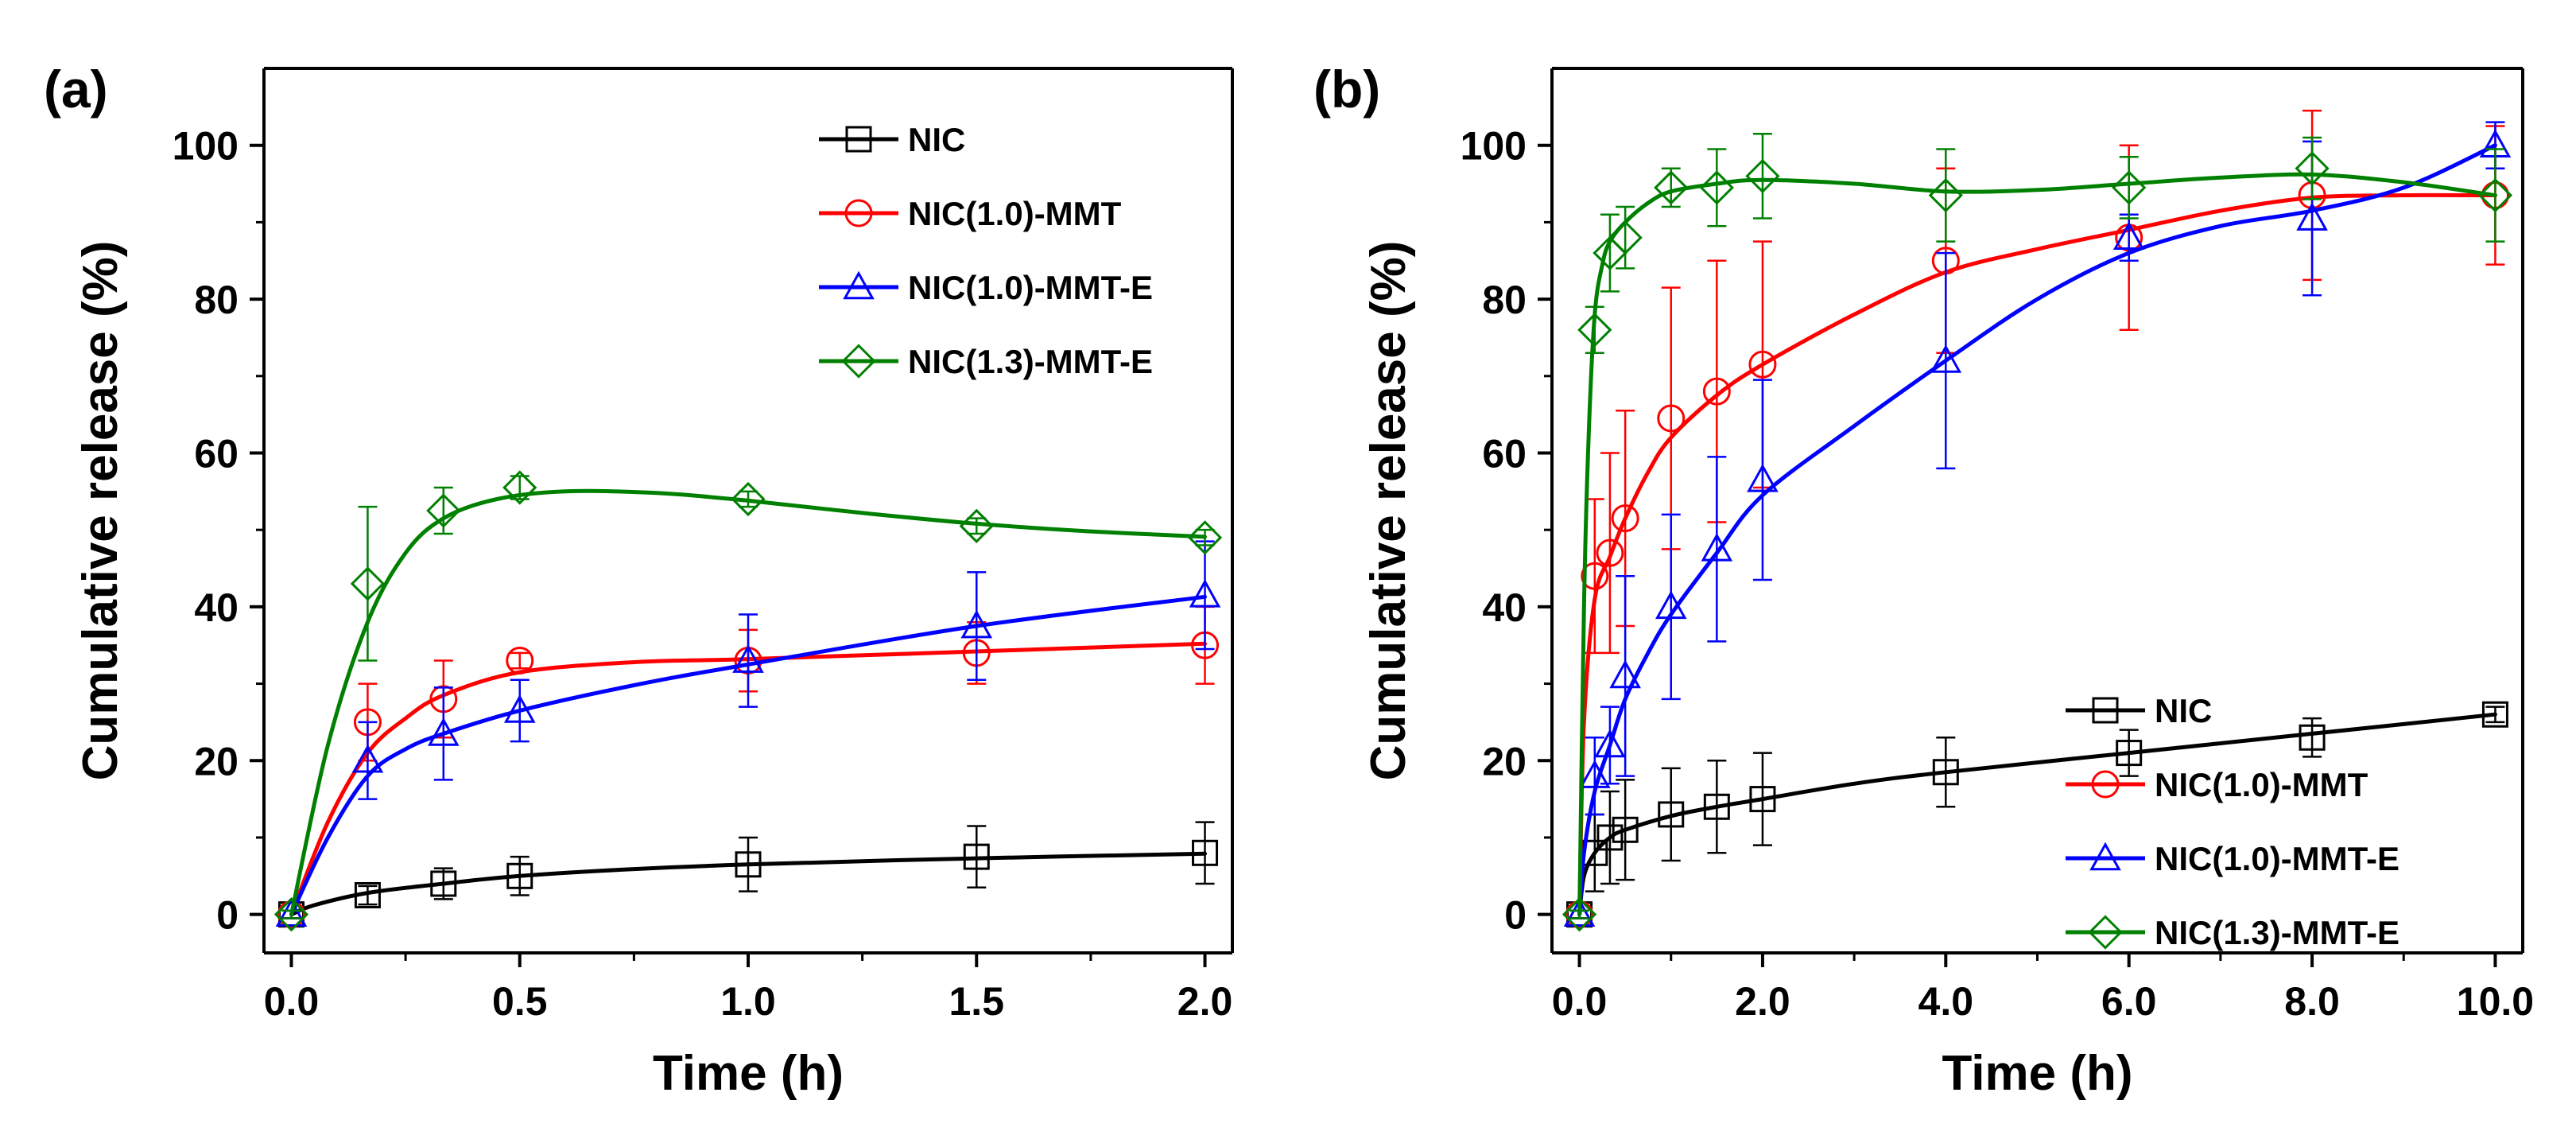  Describe the element at coordinates (2129, 1001) in the screenshot. I see `x-tick-label: 6.0` at that location.